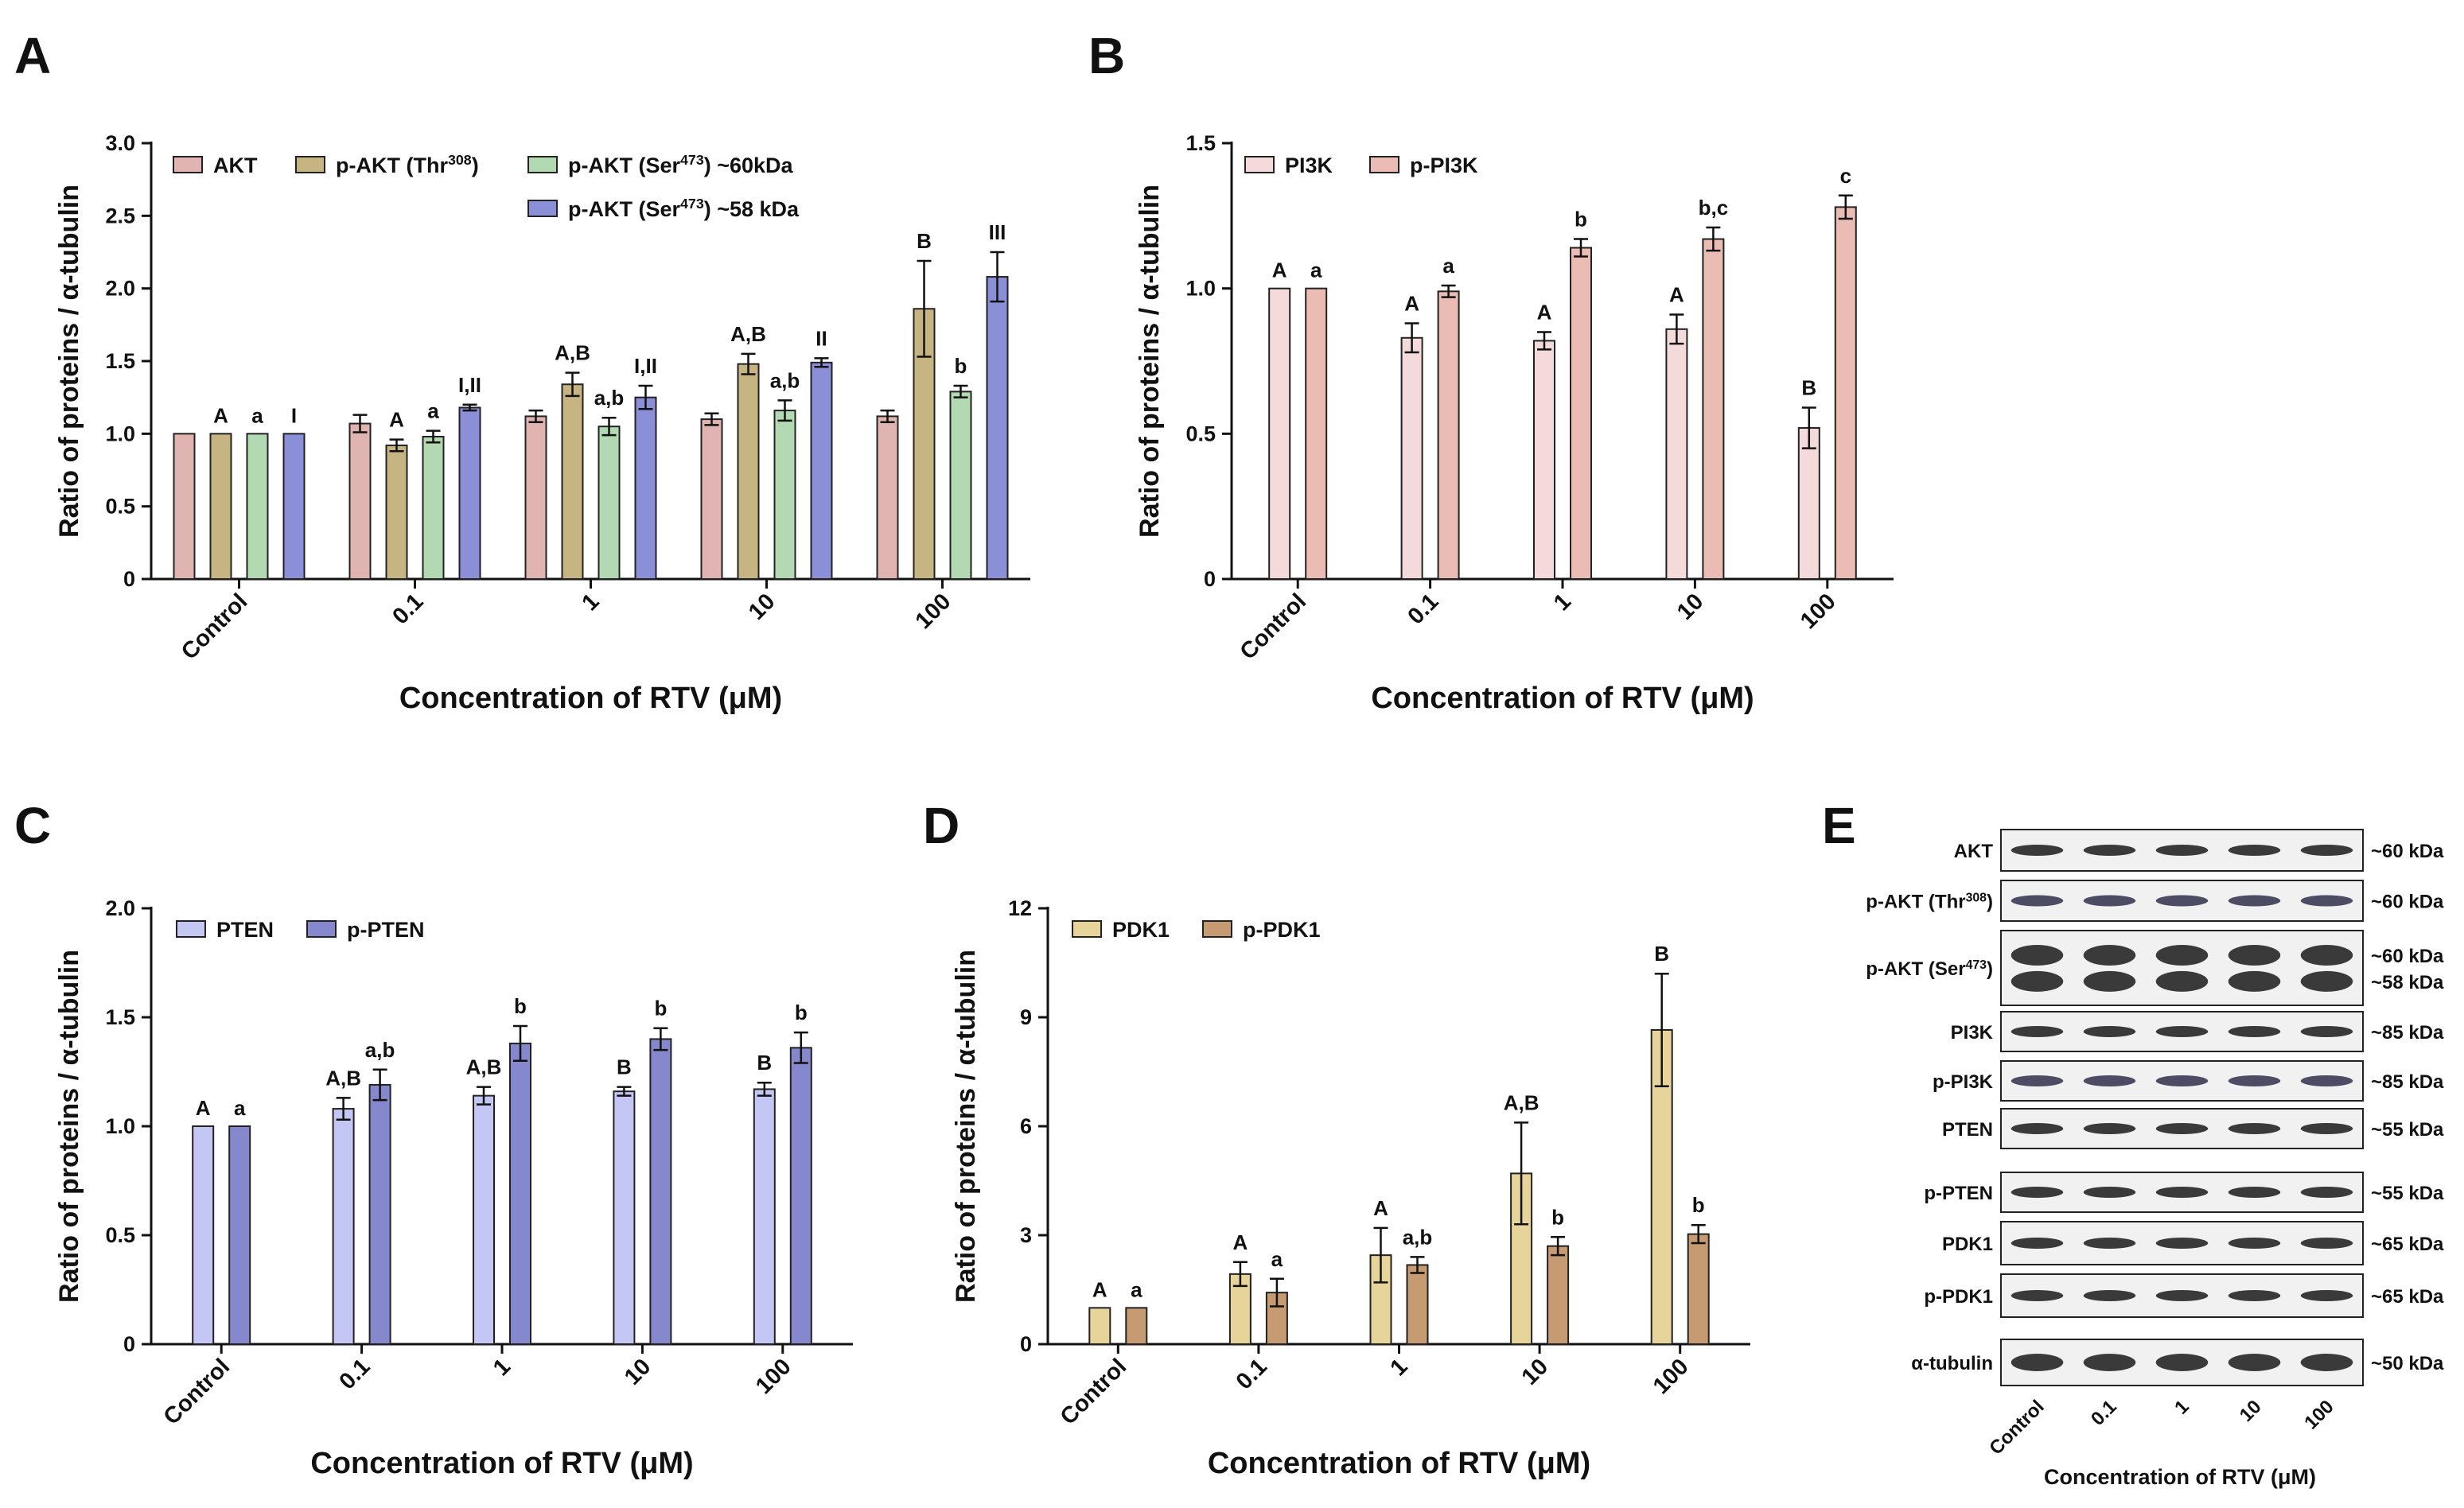 The height and width of the screenshot is (1508, 2464). Describe the element at coordinates (1106, 55) in the screenshot. I see `panel-label-b: B` at that location.